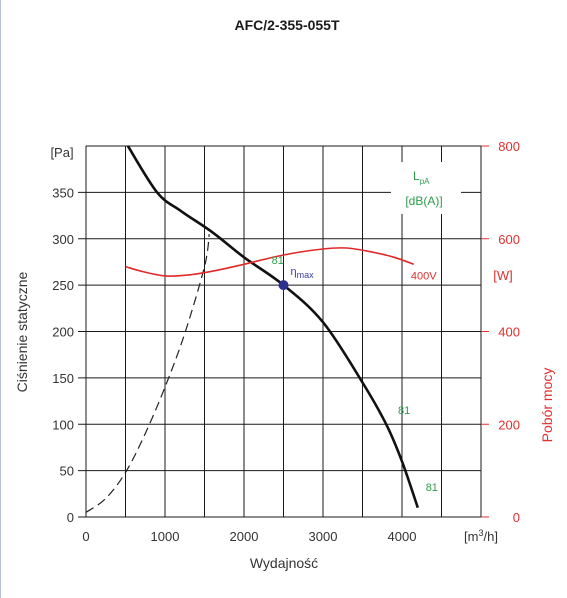  Describe the element at coordinates (244, 536) in the screenshot. I see `x-tick-label: 2000` at that location.